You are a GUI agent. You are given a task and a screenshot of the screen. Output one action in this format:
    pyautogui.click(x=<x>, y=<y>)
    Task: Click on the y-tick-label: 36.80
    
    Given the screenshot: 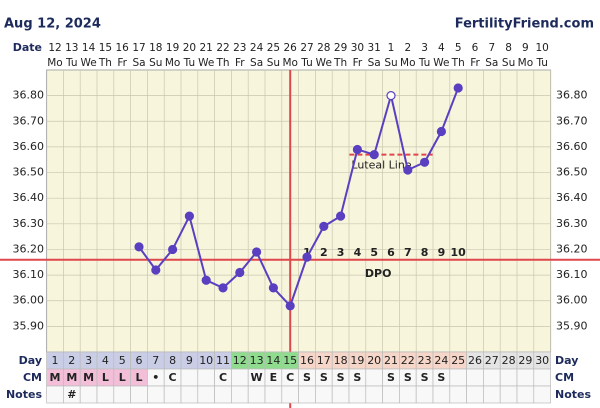 What is the action you would take?
    pyautogui.click(x=572, y=95)
    